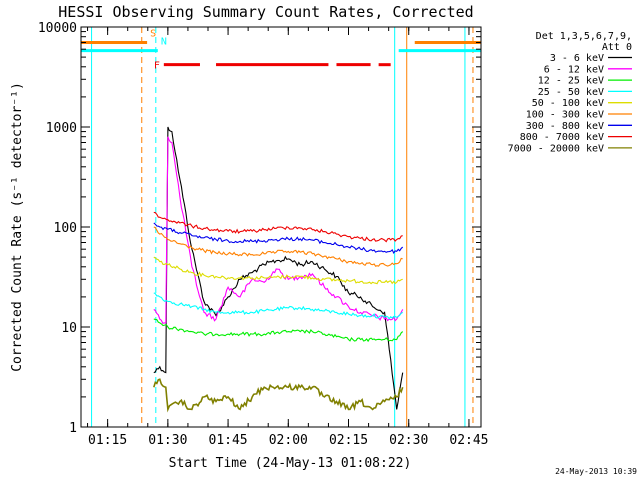 The height and width of the screenshot is (480, 640). What do you see at coordinates (73, 428) in the screenshot?
I see `y-tick-label: 1` at bounding box center [73, 428].